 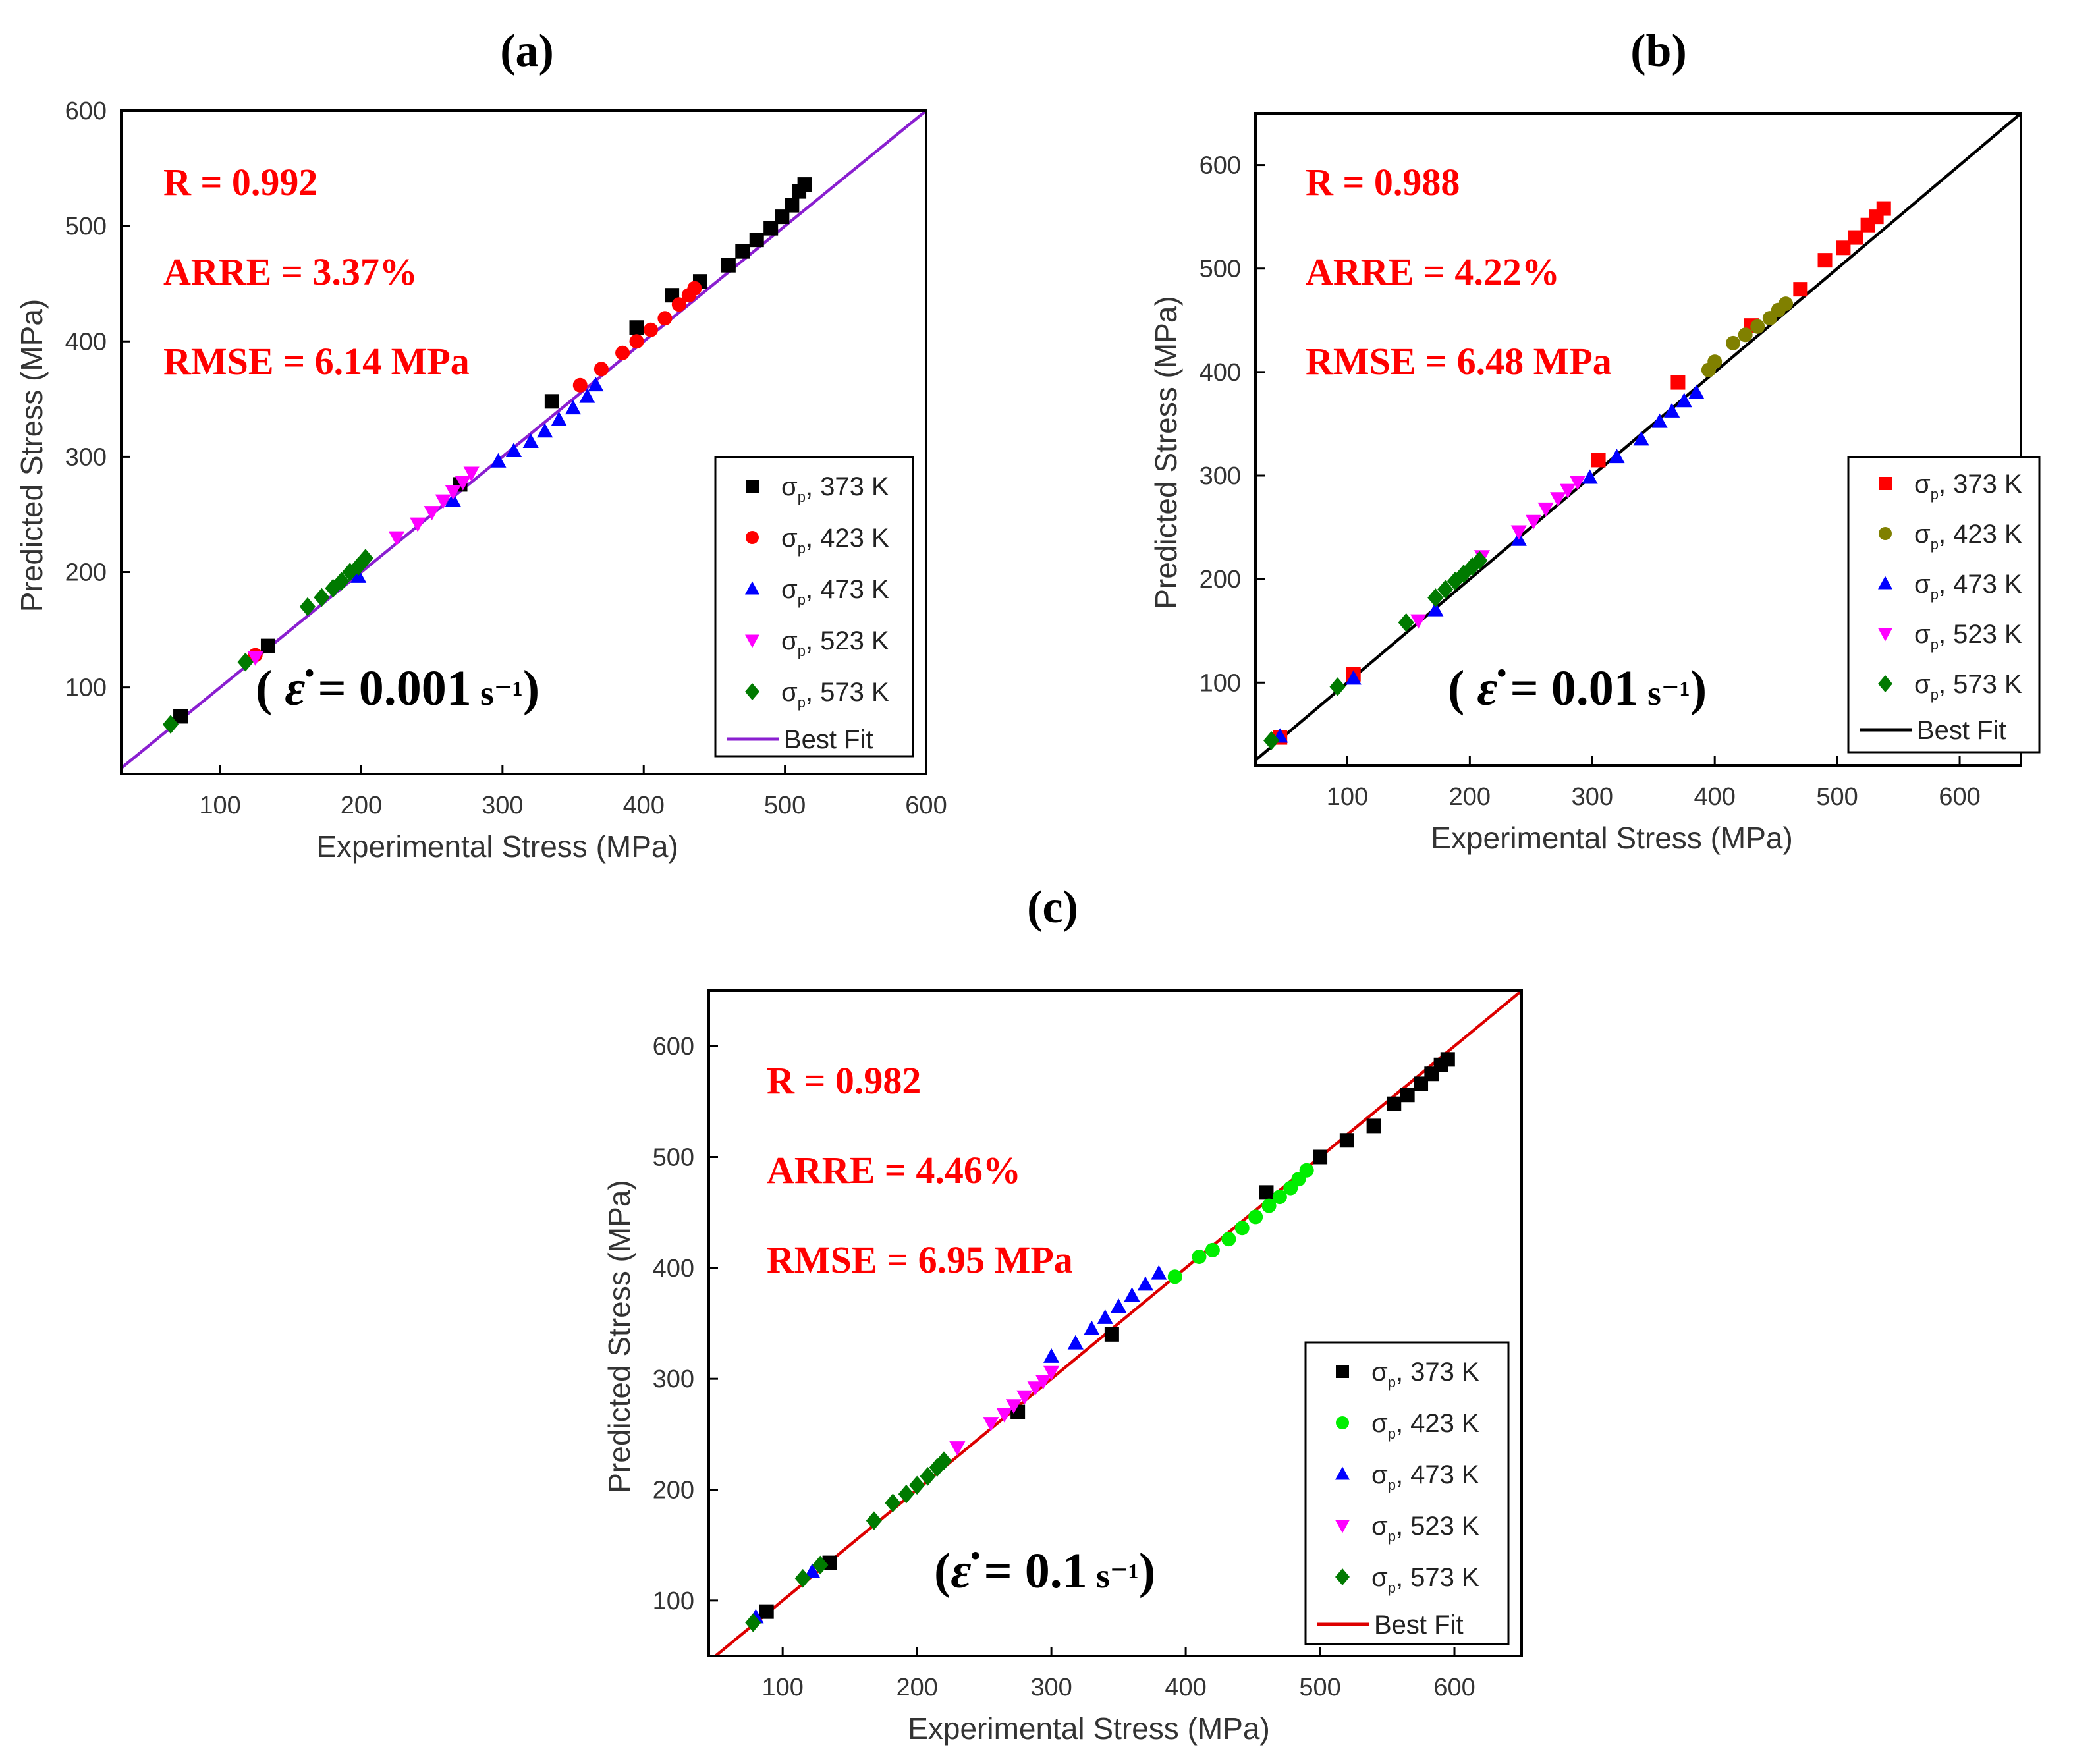 I want to click on x-axis-label: Experimental Stress (MPa), so click(x=1089, y=1728).